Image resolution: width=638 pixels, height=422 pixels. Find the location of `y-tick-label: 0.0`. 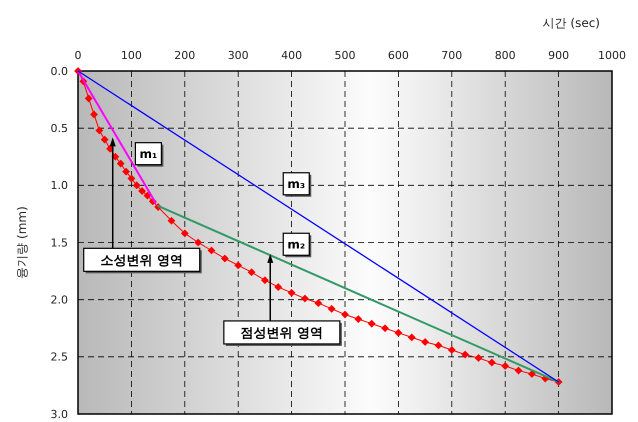

y-tick-label: 0.0 is located at coordinates (59, 71).